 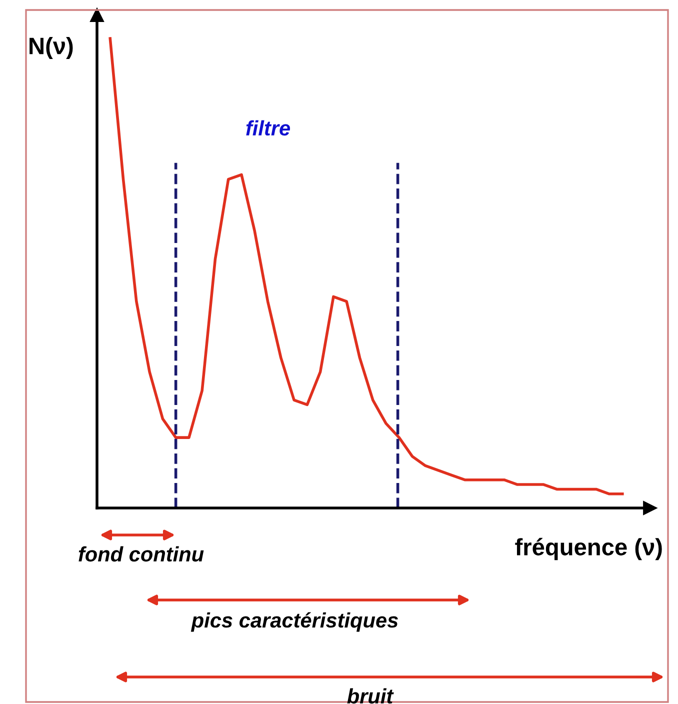 What do you see at coordinates (141, 554) in the screenshot?
I see `text: fond continu` at bounding box center [141, 554].